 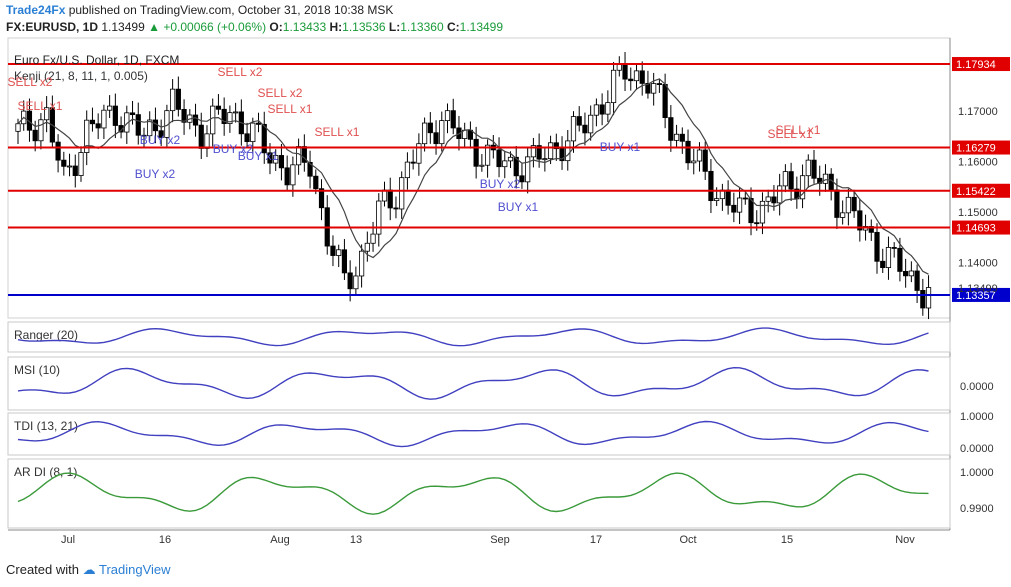 What do you see at coordinates (596, 540) in the screenshot?
I see `x-axis-label: 17` at bounding box center [596, 540].